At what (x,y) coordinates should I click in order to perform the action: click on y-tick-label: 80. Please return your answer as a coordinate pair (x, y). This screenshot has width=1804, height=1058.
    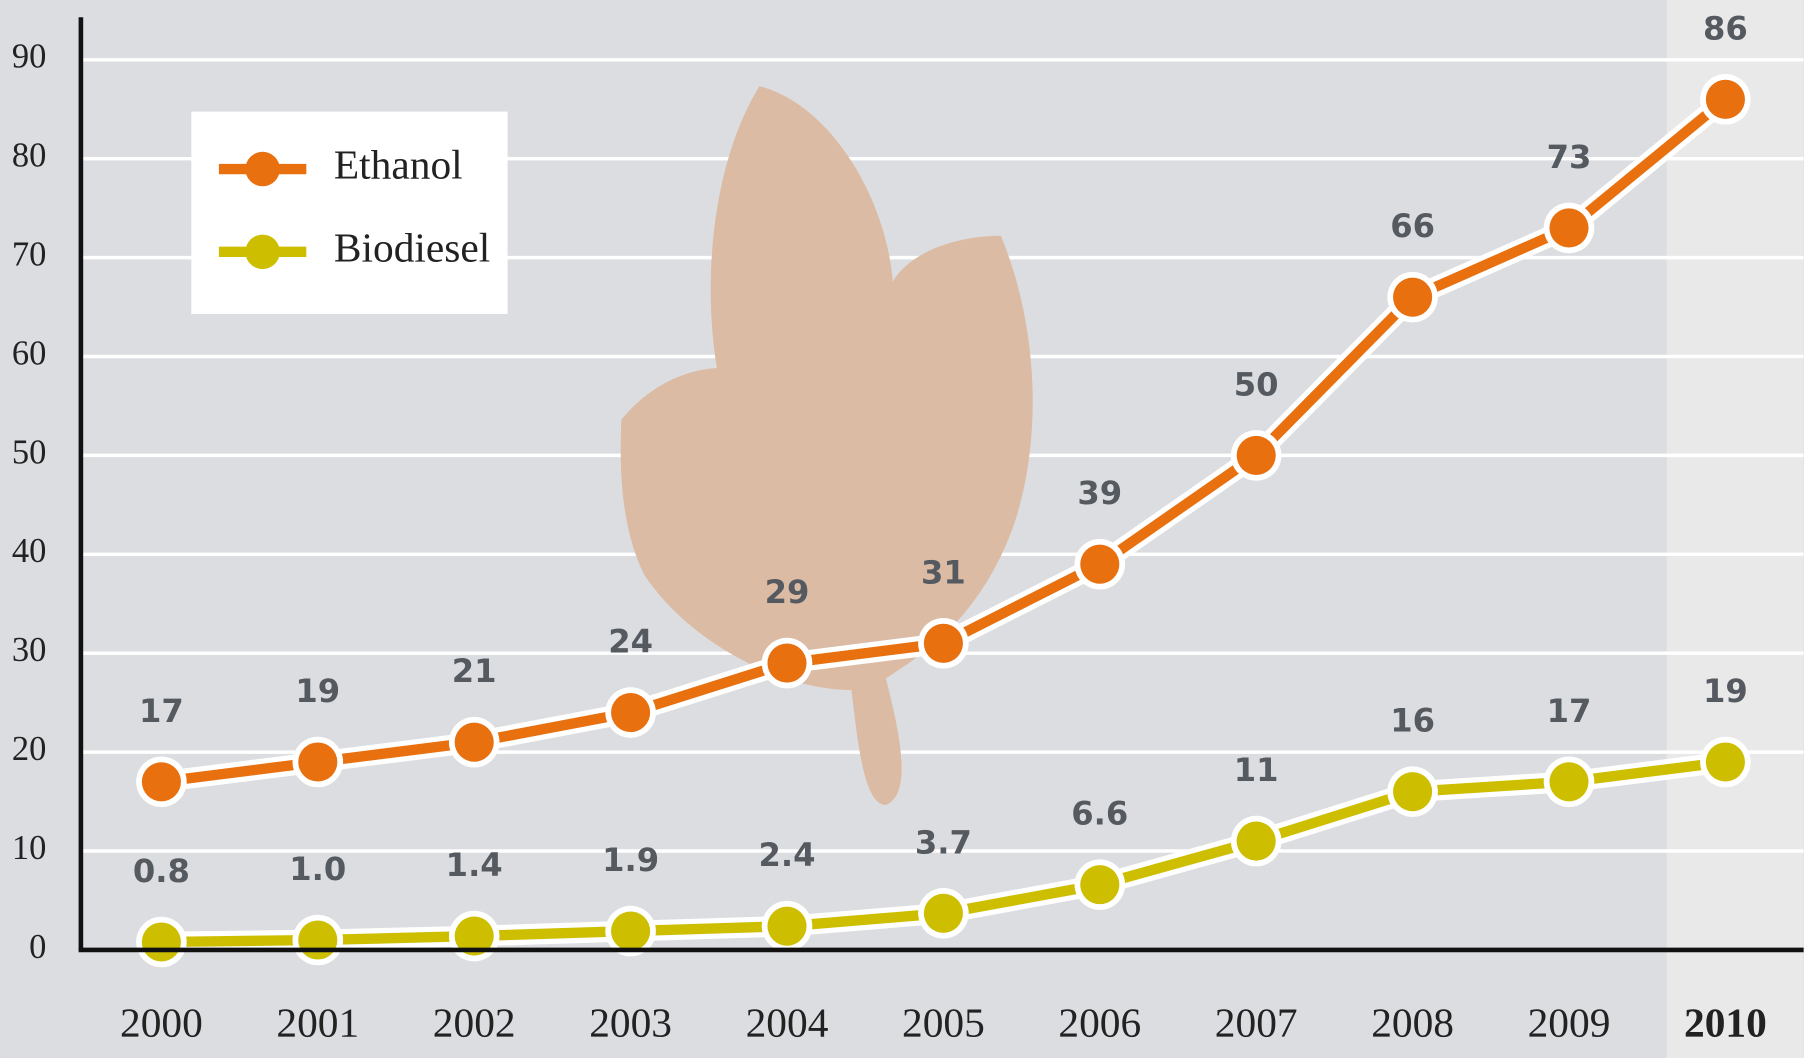
    Looking at the image, I should click on (29, 156).